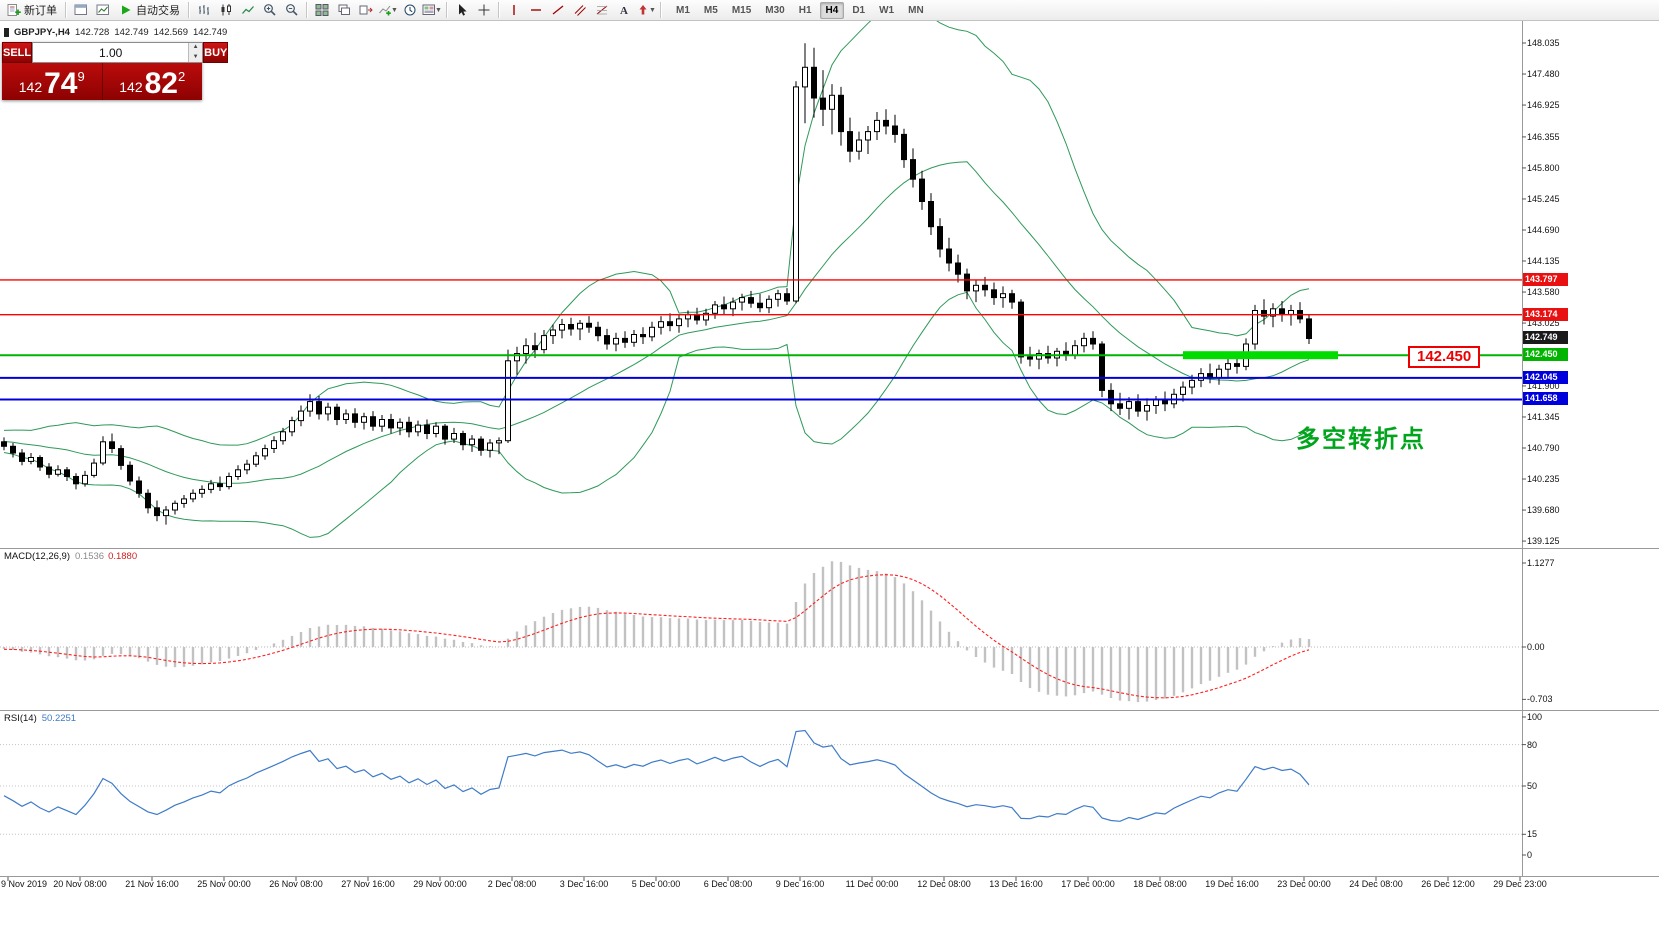 Image resolution: width=1659 pixels, height=946 pixels. Describe the element at coordinates (385, 10) in the screenshot. I see `indicators-icon` at that location.